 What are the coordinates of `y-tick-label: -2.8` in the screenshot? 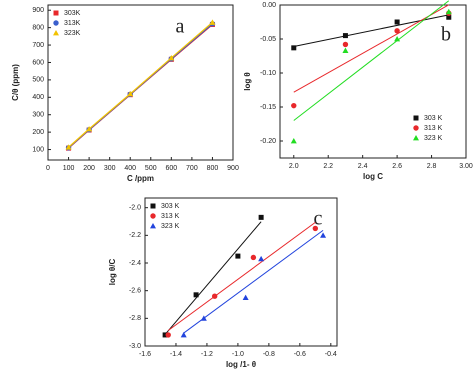 It's located at (135, 318).